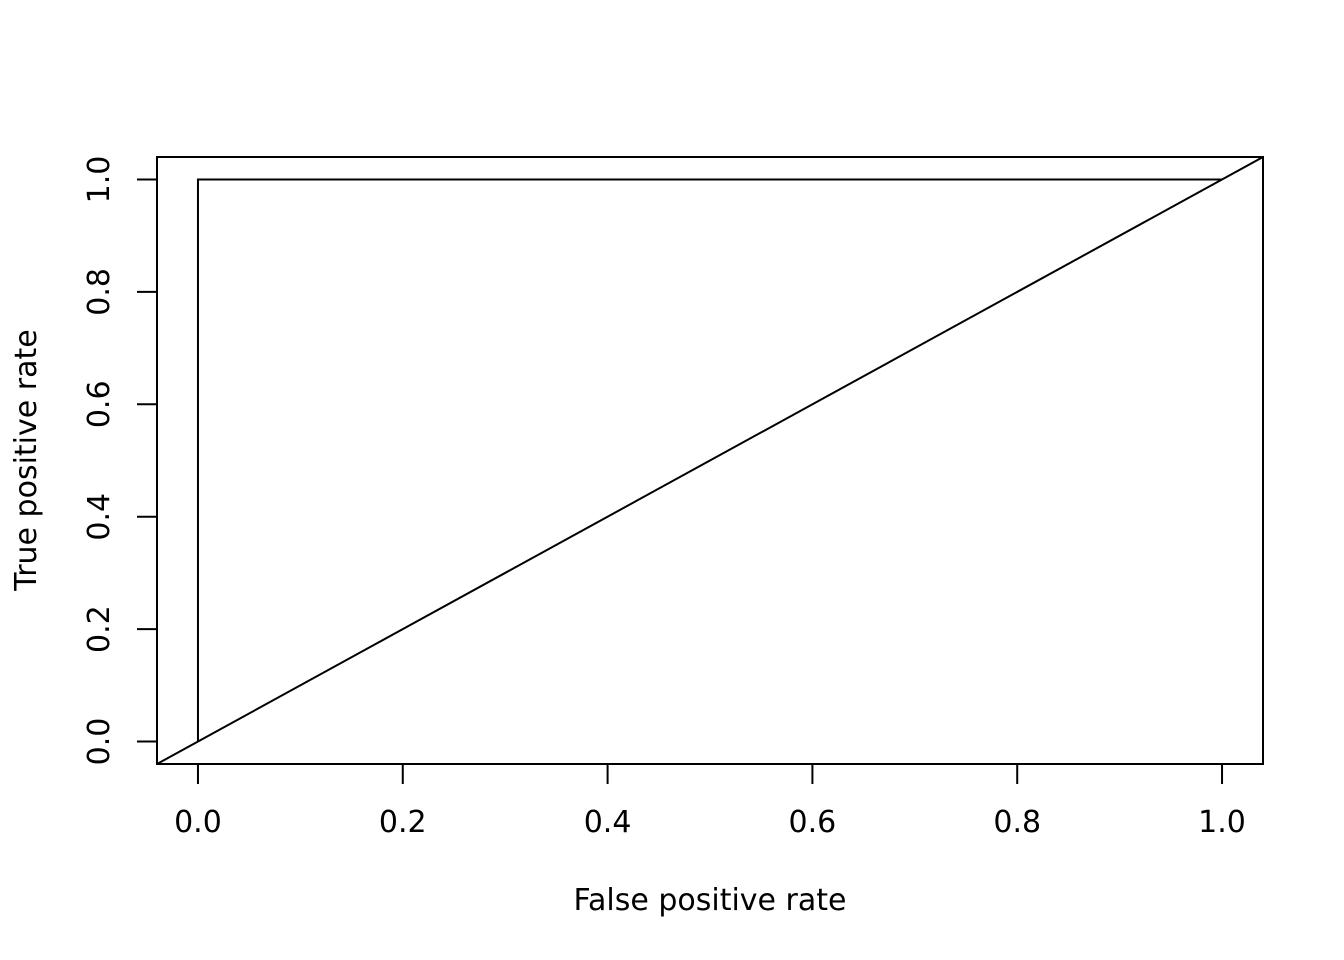 This screenshot has height=960, width=1344. What do you see at coordinates (403, 822) in the screenshot?
I see `x-tick-label: 0.2` at bounding box center [403, 822].